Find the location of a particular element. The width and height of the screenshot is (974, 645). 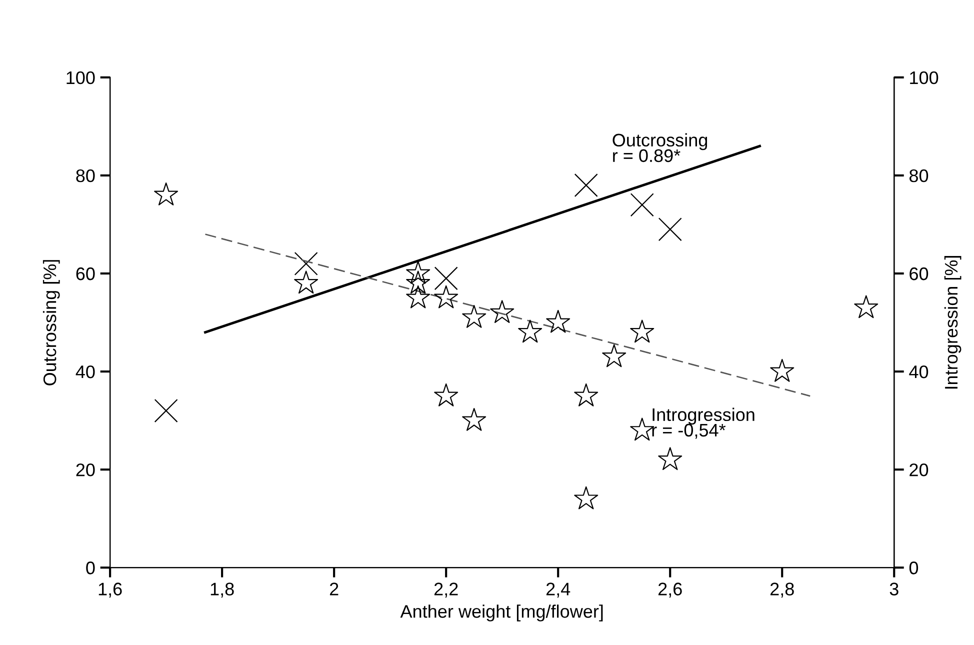

y2-tick-label: 100 is located at coordinates (924, 77).